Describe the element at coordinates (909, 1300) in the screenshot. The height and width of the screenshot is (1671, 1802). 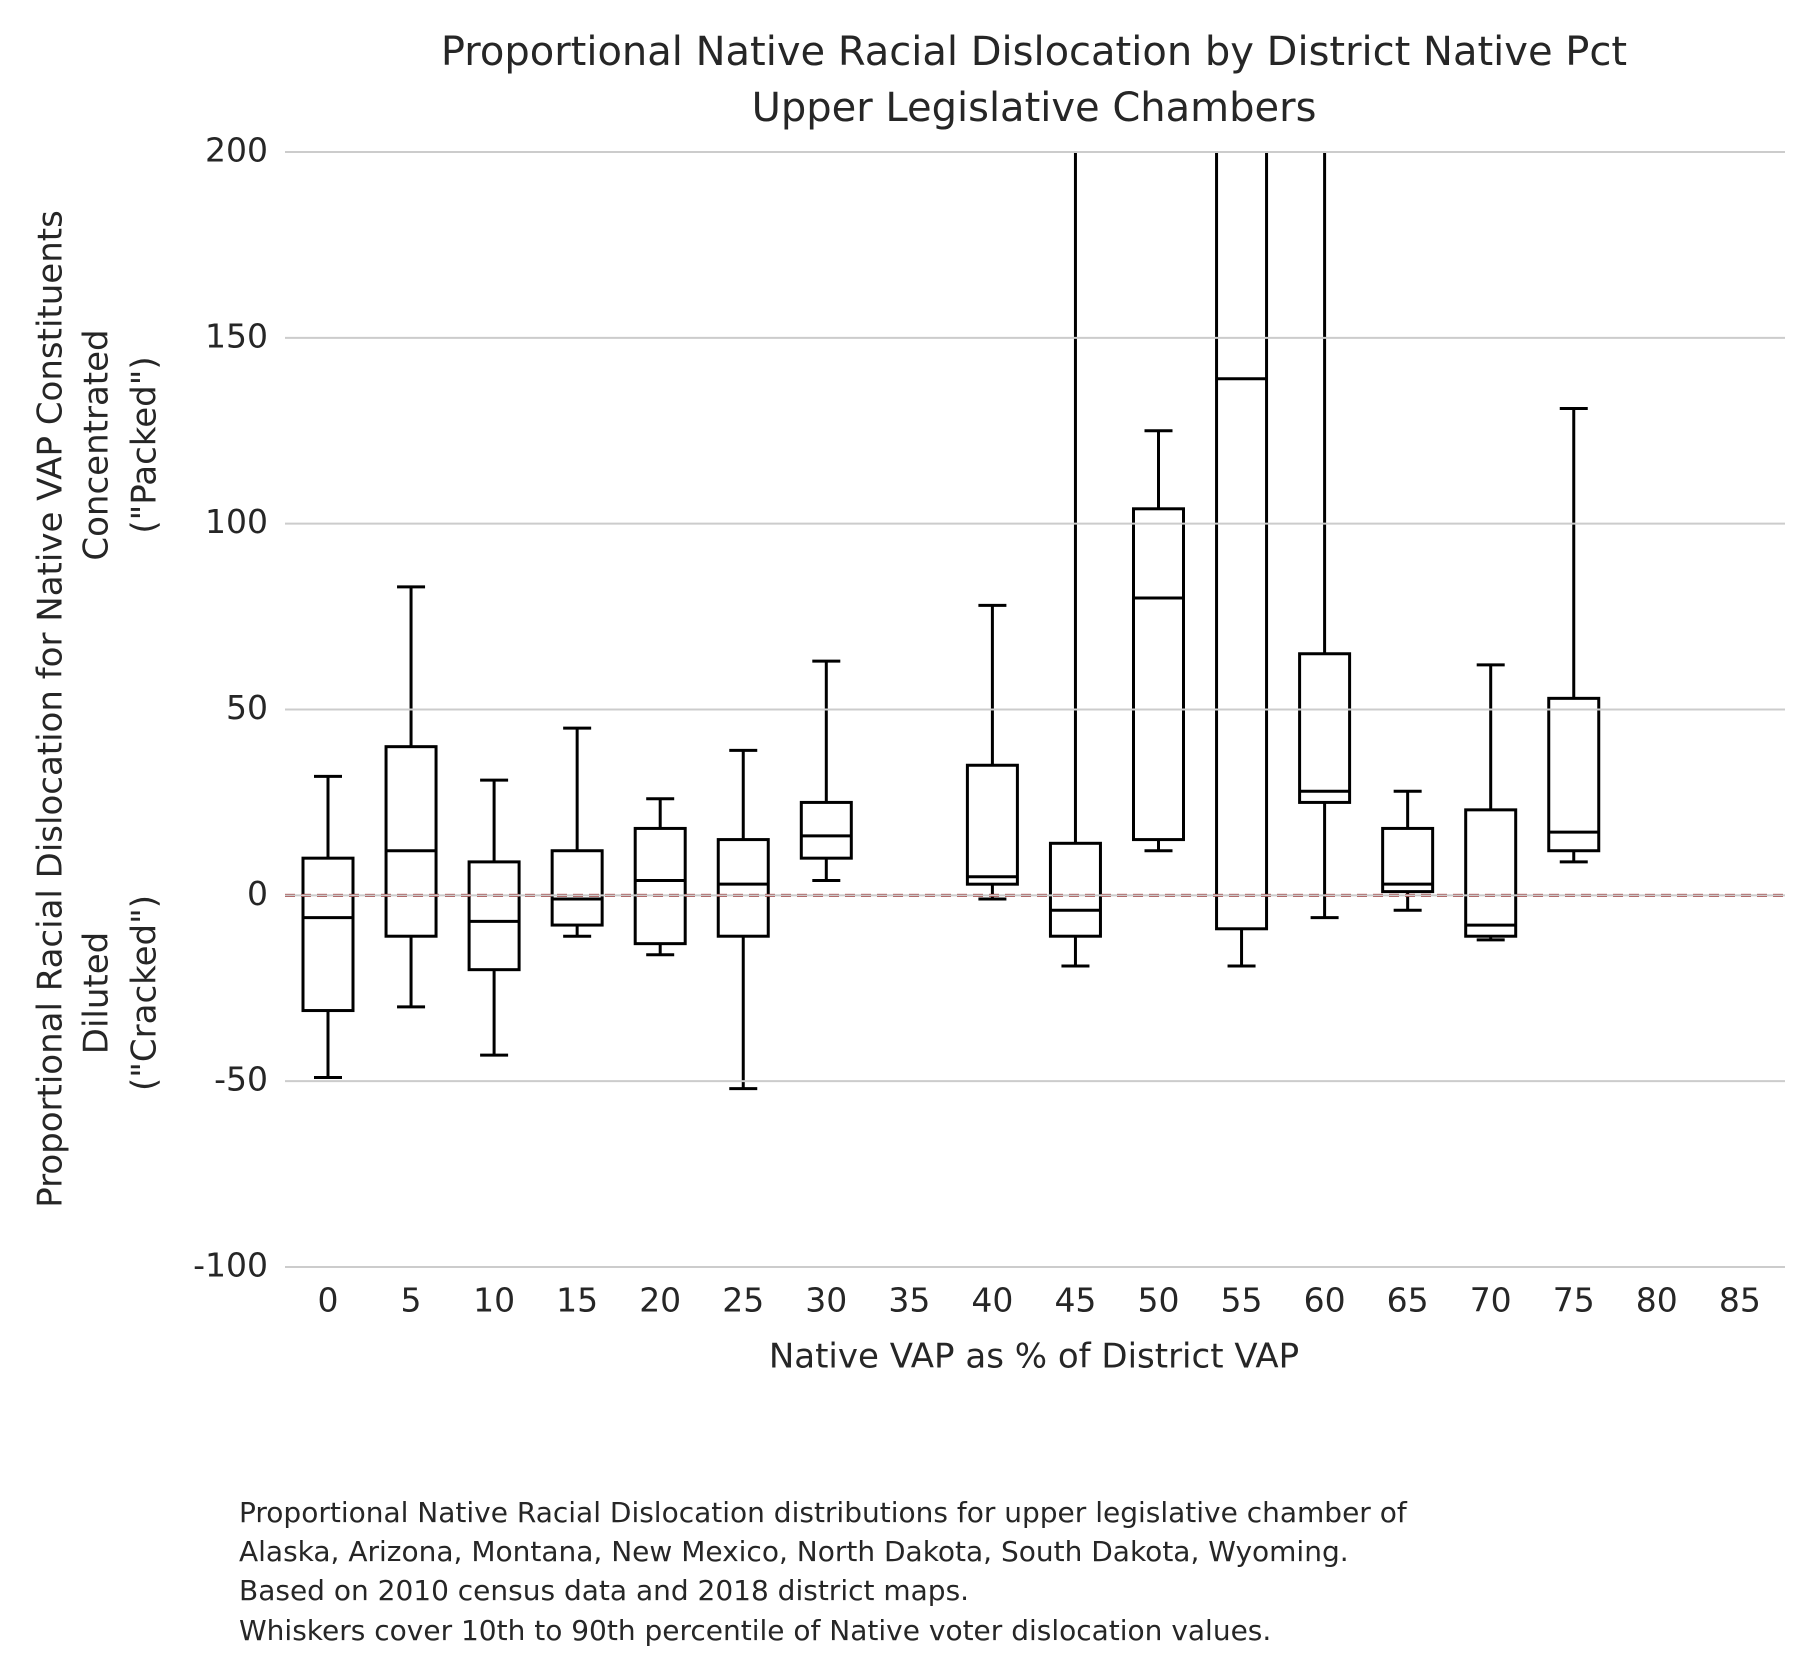
I see `x-tick-label: 35` at that location.